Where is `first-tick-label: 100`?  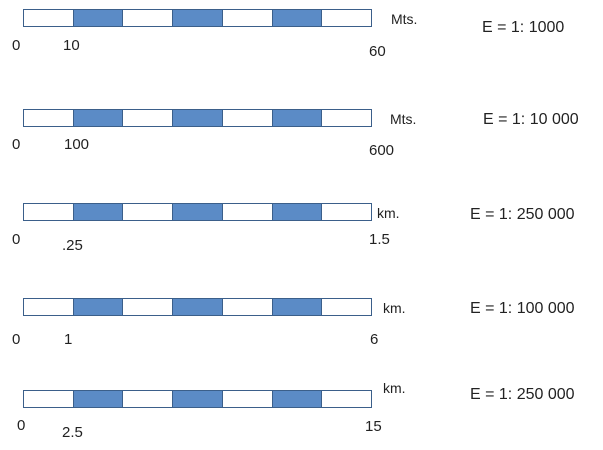 first-tick-label: 100 is located at coordinates (77, 144).